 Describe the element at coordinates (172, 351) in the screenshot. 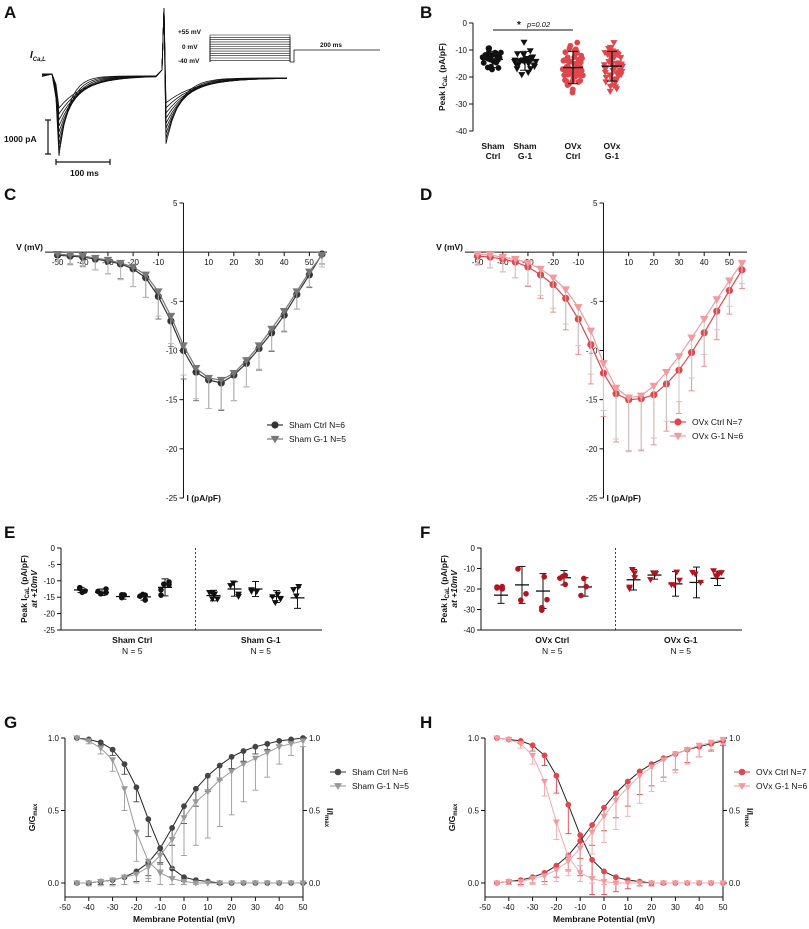

I see `y-tick-label: -10` at that location.